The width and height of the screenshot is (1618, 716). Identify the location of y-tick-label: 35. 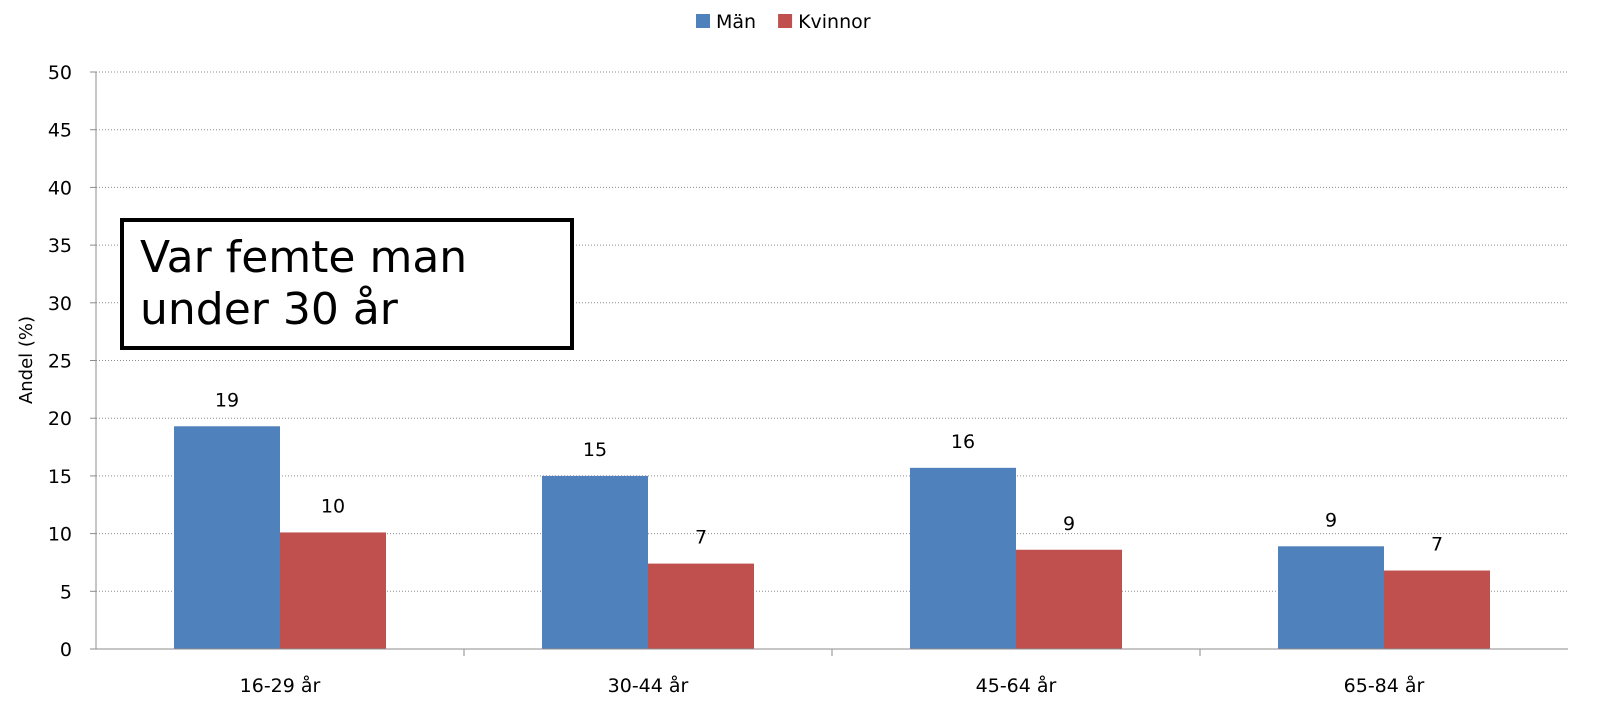
(60, 246).